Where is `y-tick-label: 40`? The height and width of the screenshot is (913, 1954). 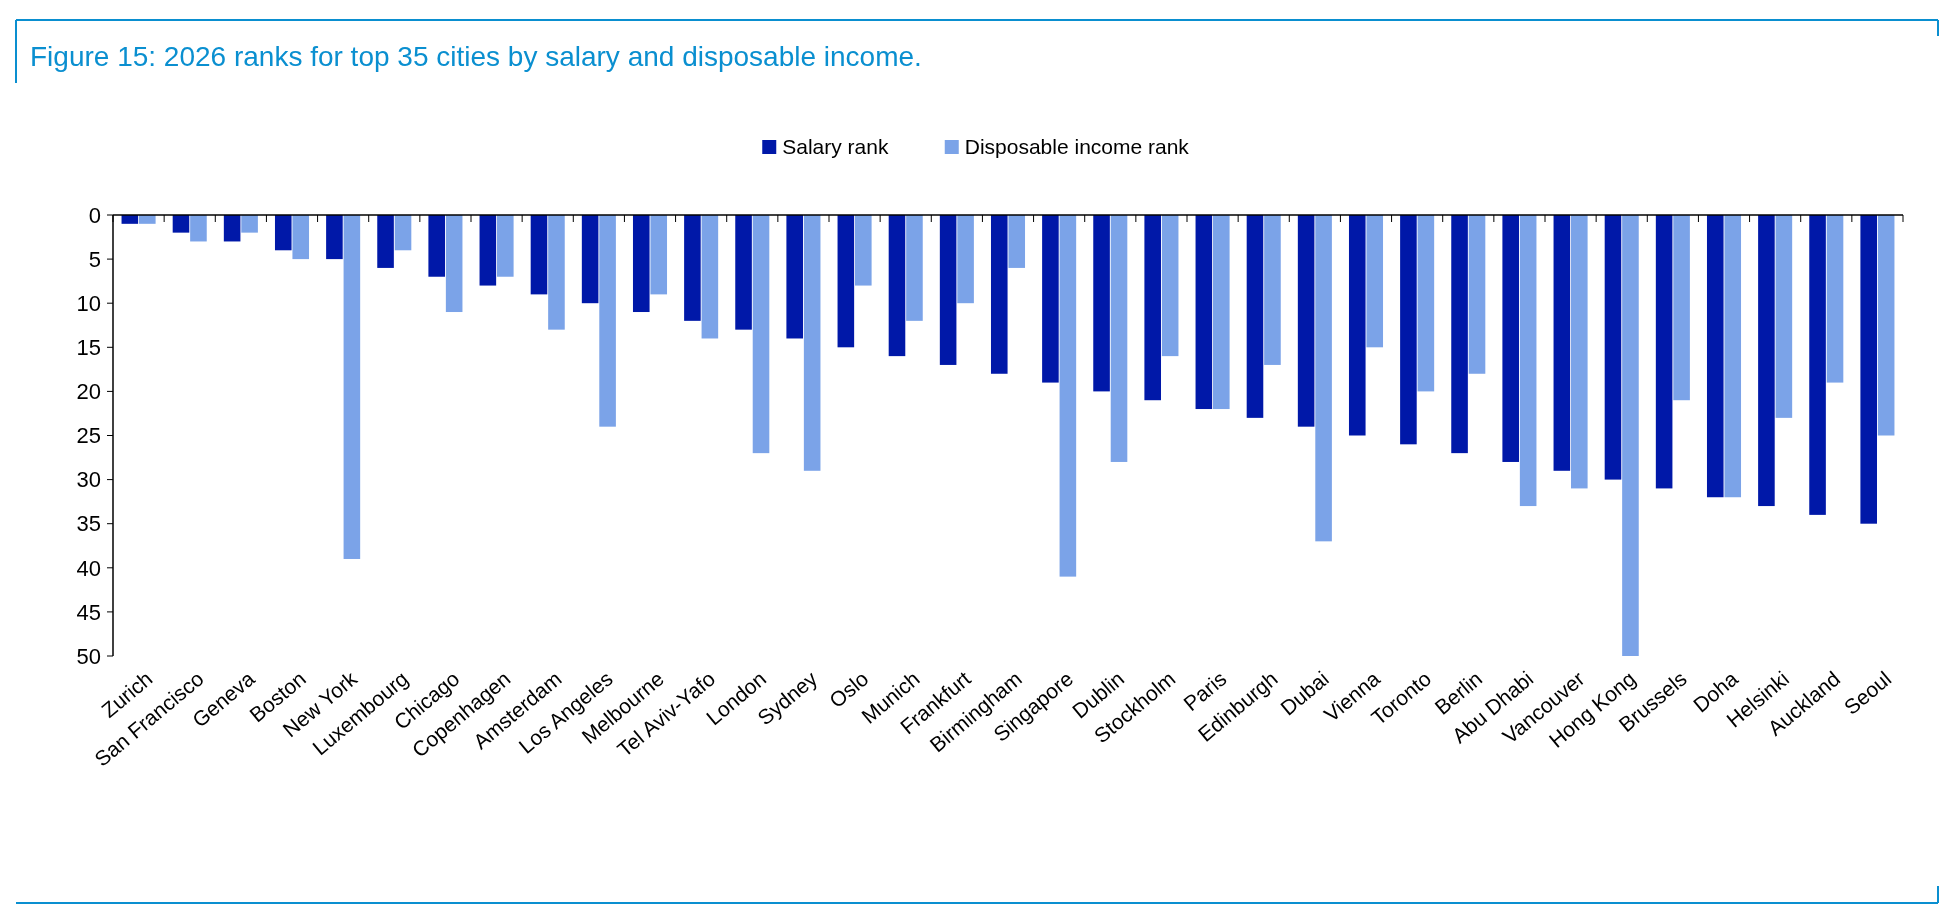
y-tick-label: 40 is located at coordinates (88, 568).